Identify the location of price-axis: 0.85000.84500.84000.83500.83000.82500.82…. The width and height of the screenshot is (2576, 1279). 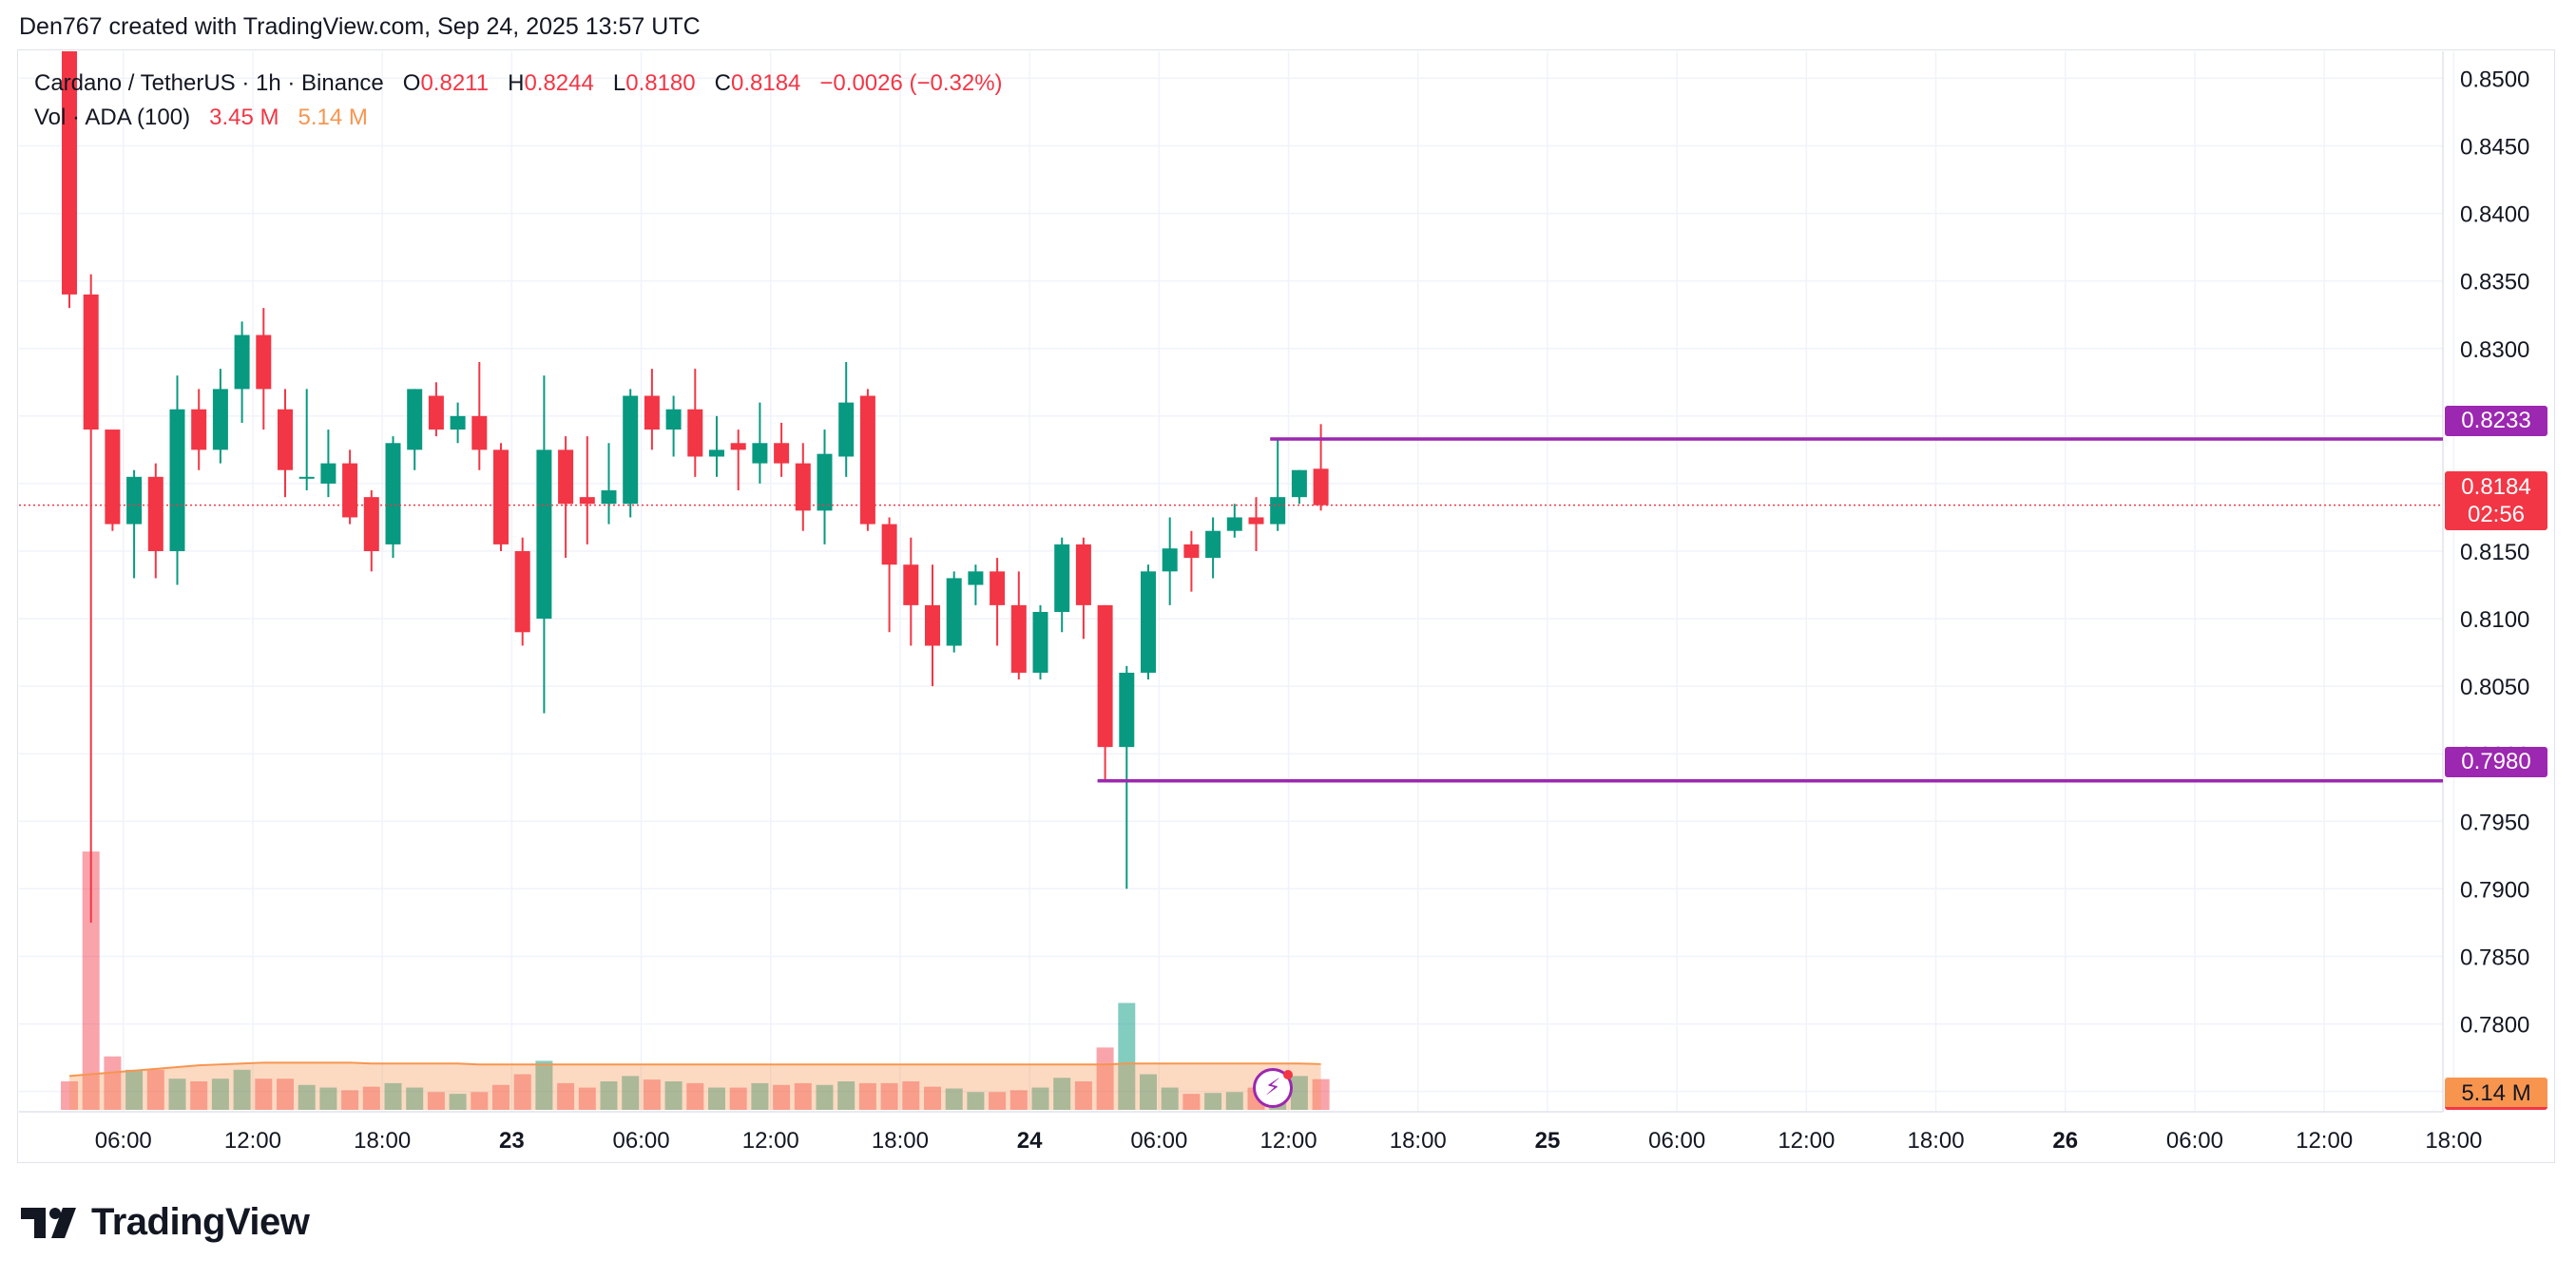
(2494, 586).